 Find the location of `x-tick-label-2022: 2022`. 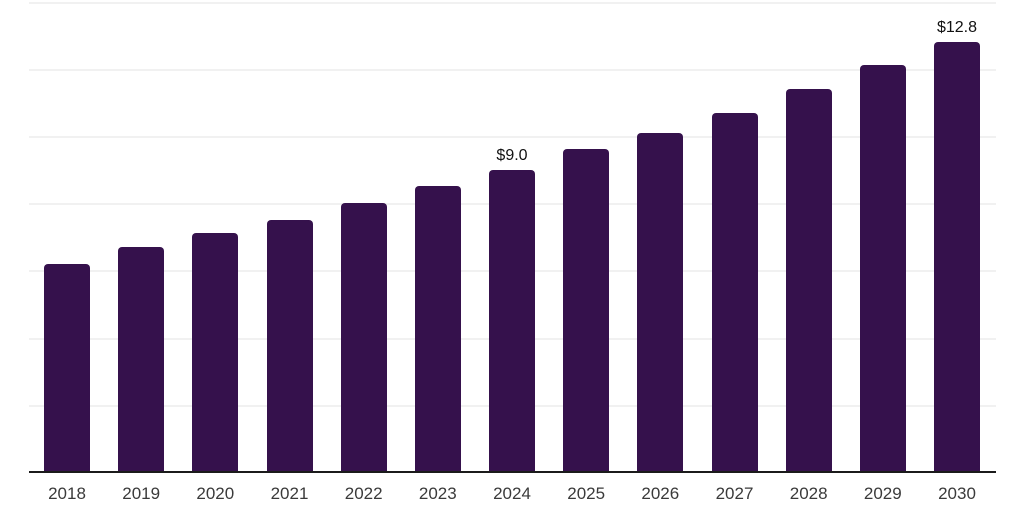

x-tick-label-2022: 2022 is located at coordinates (363, 493).